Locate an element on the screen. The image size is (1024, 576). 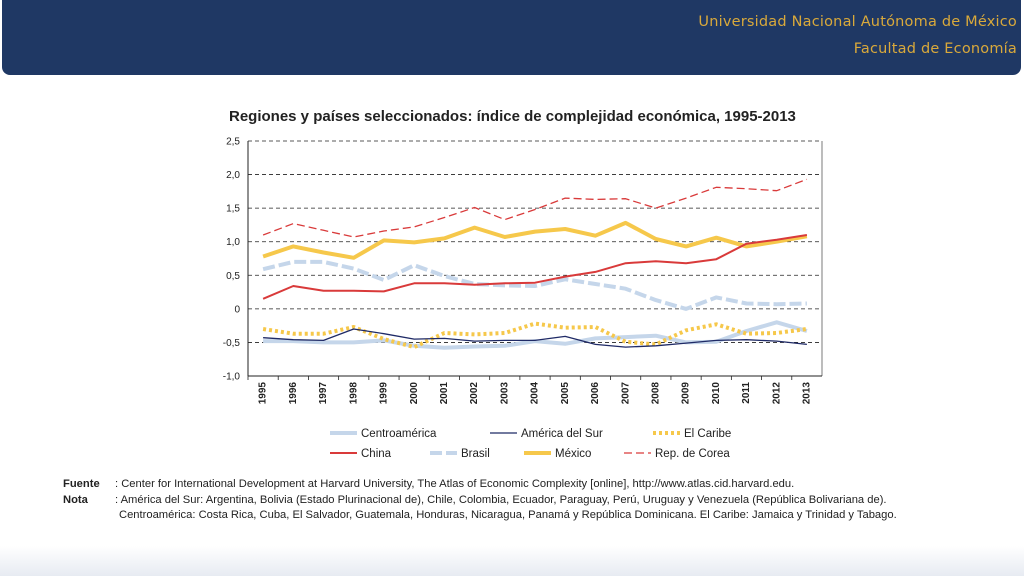
y-tick-label: 1,0 is located at coordinates (233, 242).